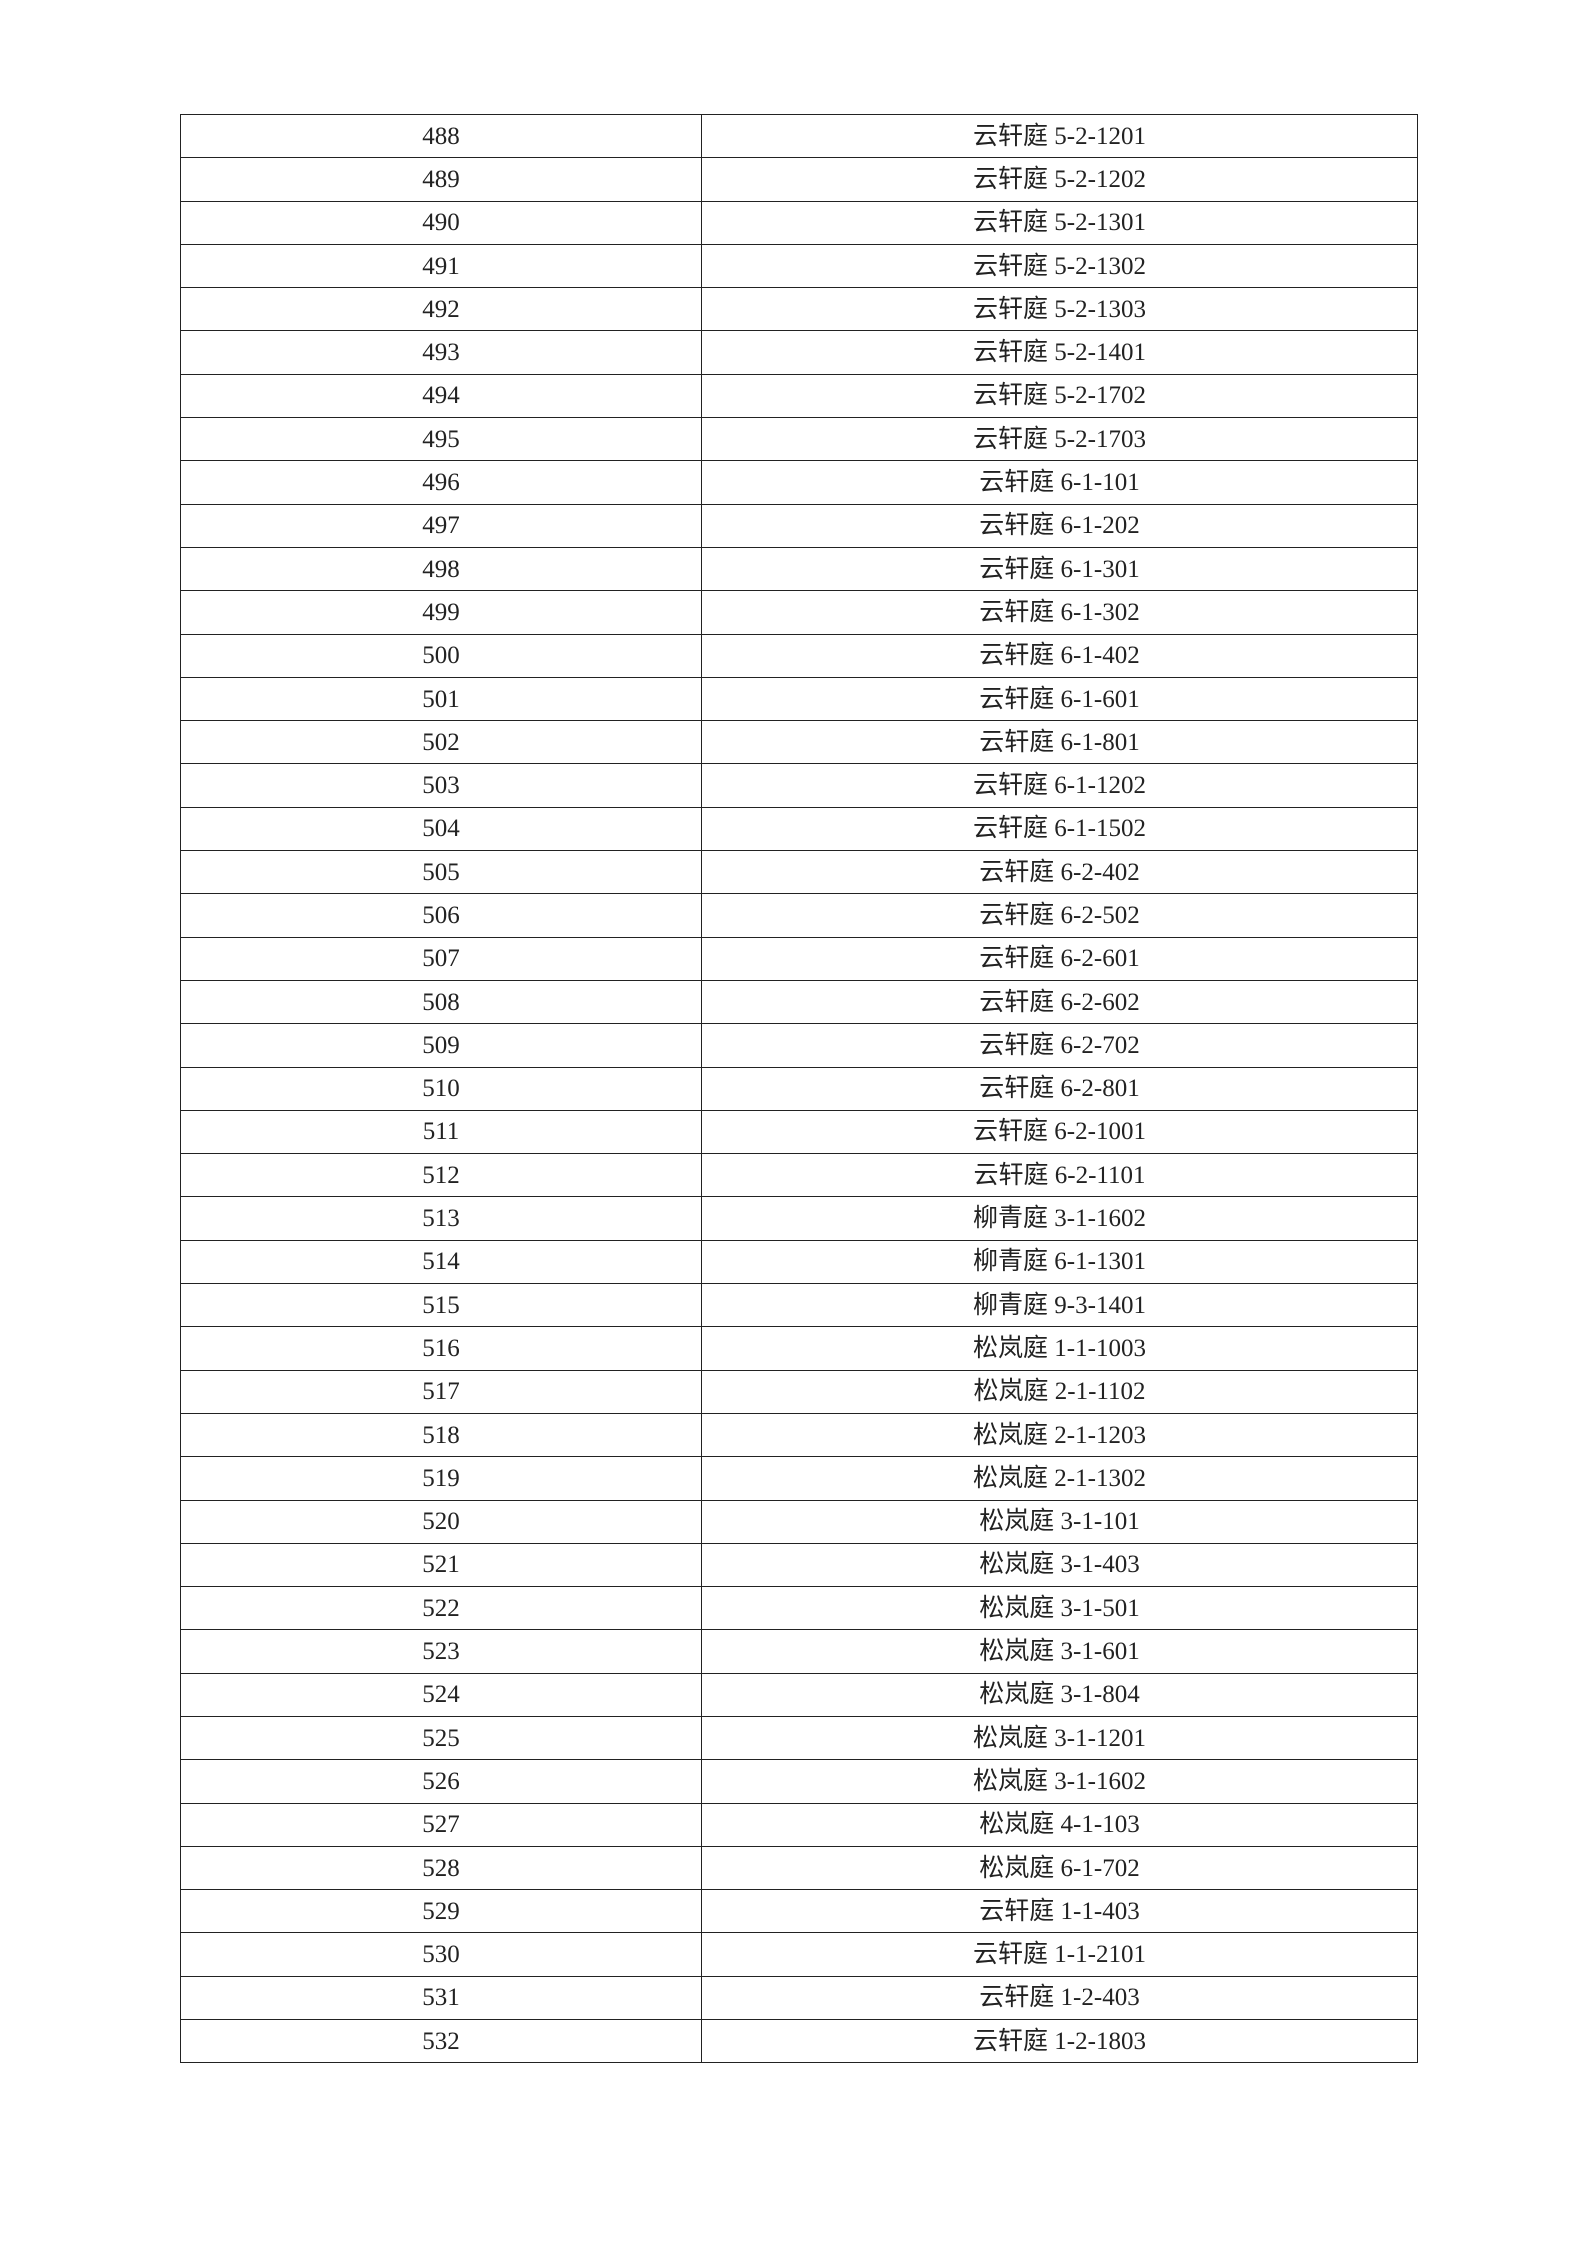  I want to click on table-row: 513 柳青庭 3-1-1602, so click(799, 1218).